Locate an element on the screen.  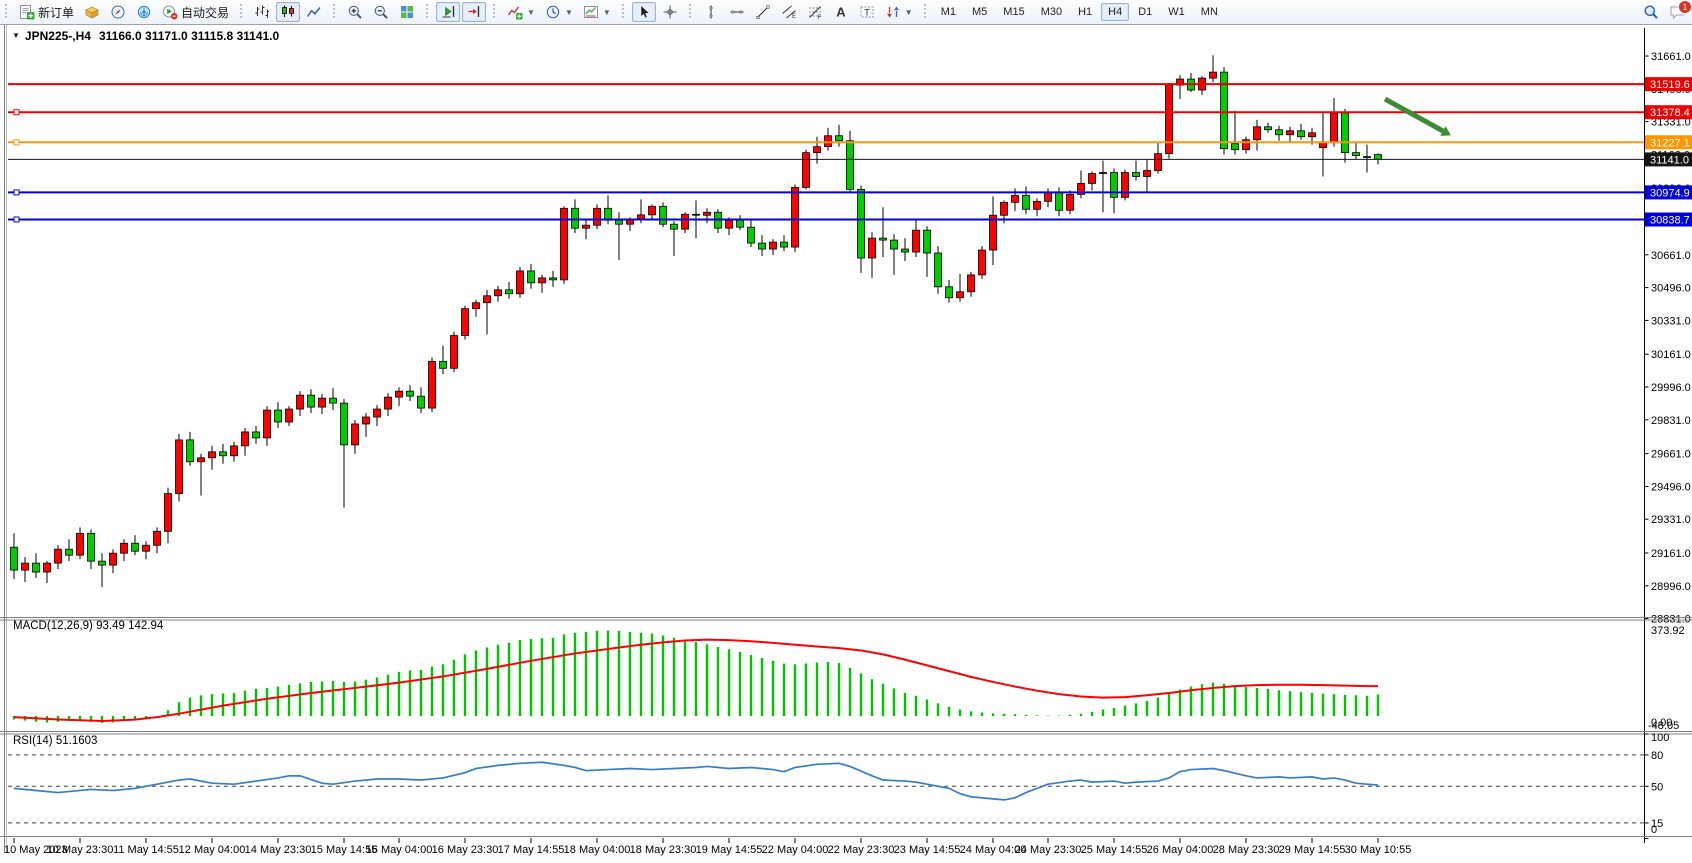
zoom-in-icon is located at coordinates (355, 12).